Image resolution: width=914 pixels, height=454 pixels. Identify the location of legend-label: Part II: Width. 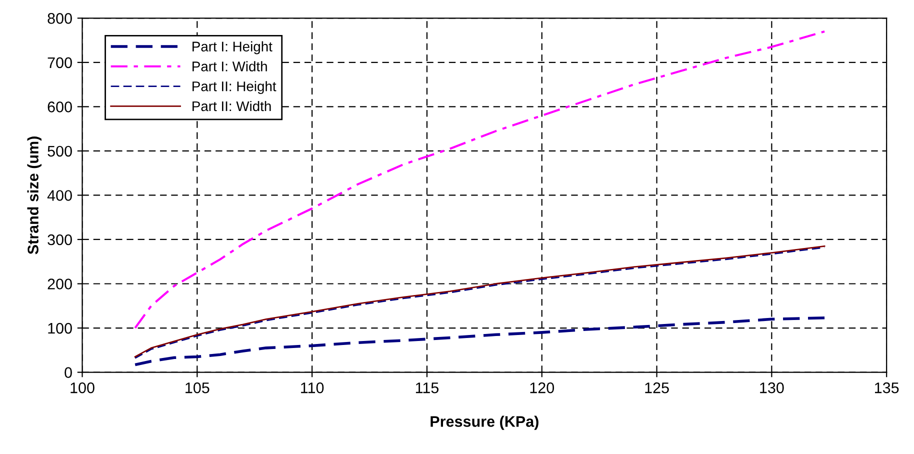
(231, 106).